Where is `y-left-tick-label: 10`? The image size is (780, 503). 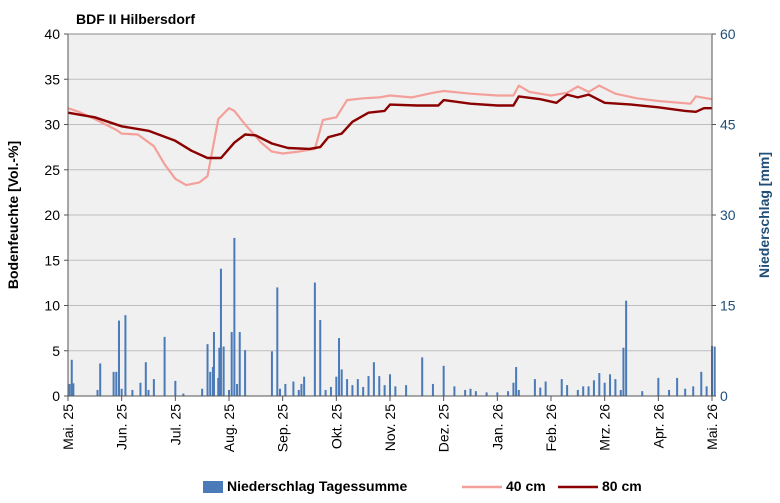 y-left-tick-label: 10 is located at coordinates (52, 306).